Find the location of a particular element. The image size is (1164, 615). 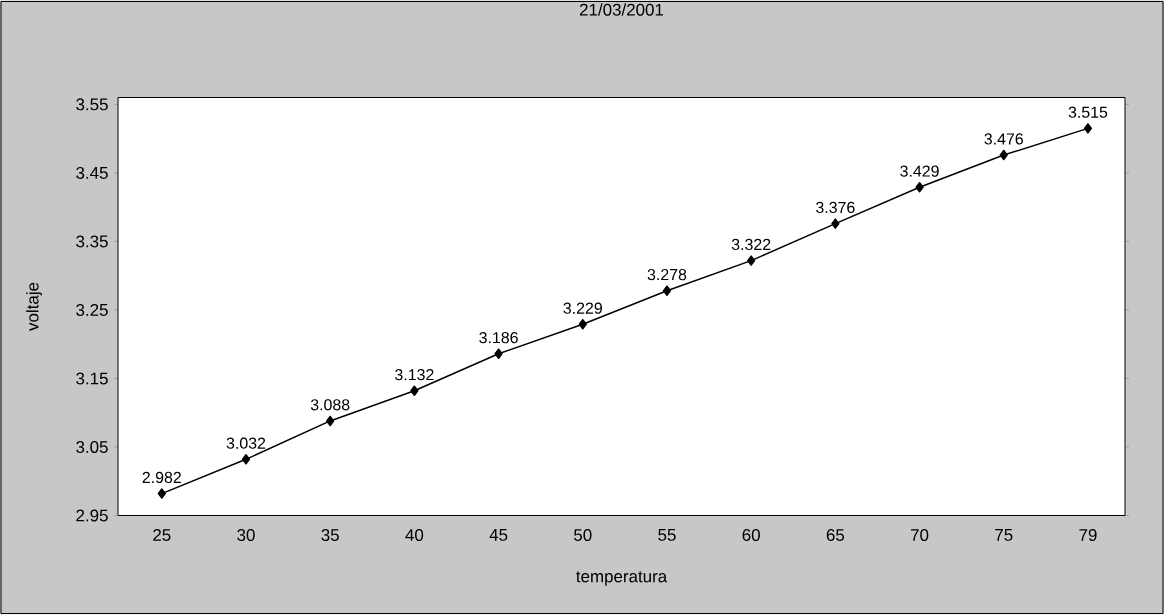

x-axis-title: temperatura is located at coordinates (622, 578).